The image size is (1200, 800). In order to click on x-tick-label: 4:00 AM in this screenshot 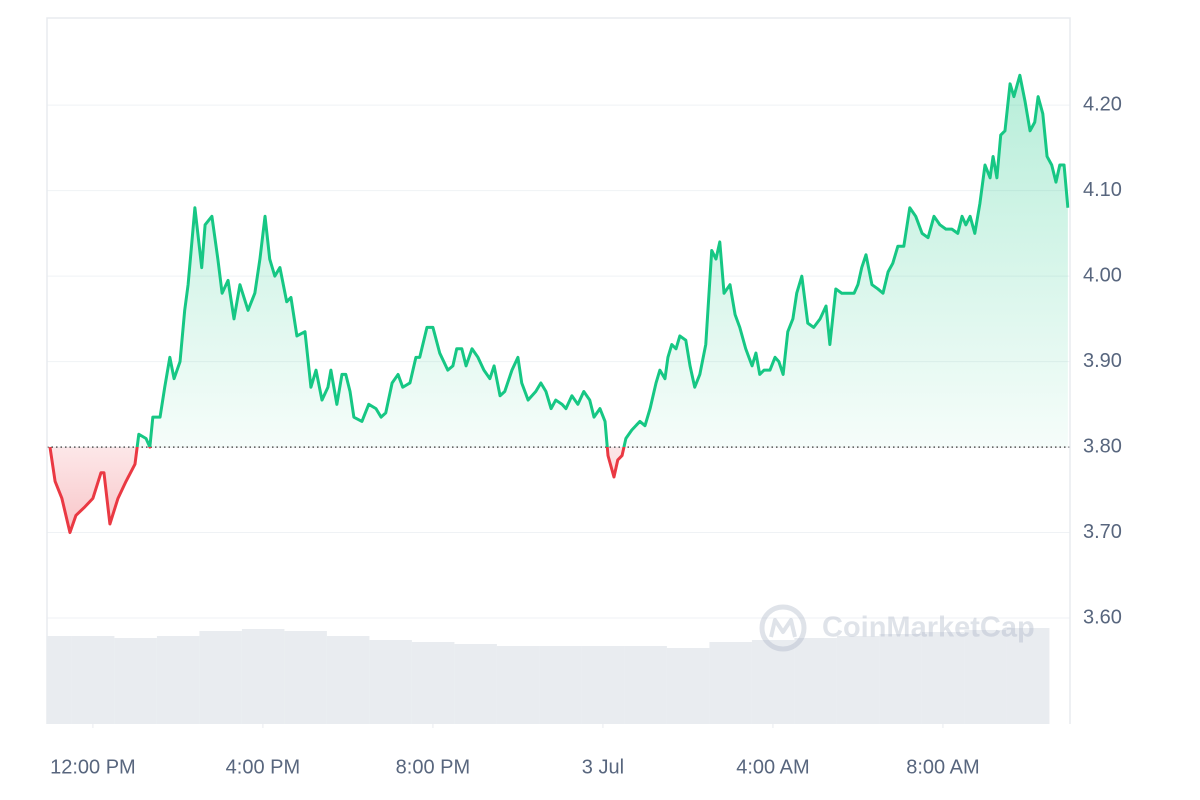, I will do `click(772, 767)`.